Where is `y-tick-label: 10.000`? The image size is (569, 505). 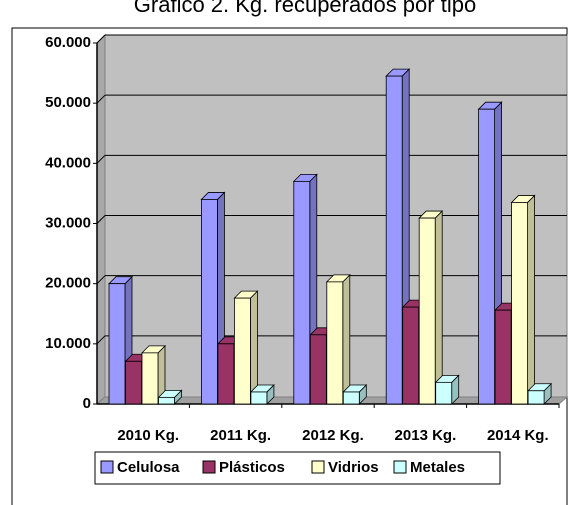
y-tick-label: 10.000 is located at coordinates (68, 343).